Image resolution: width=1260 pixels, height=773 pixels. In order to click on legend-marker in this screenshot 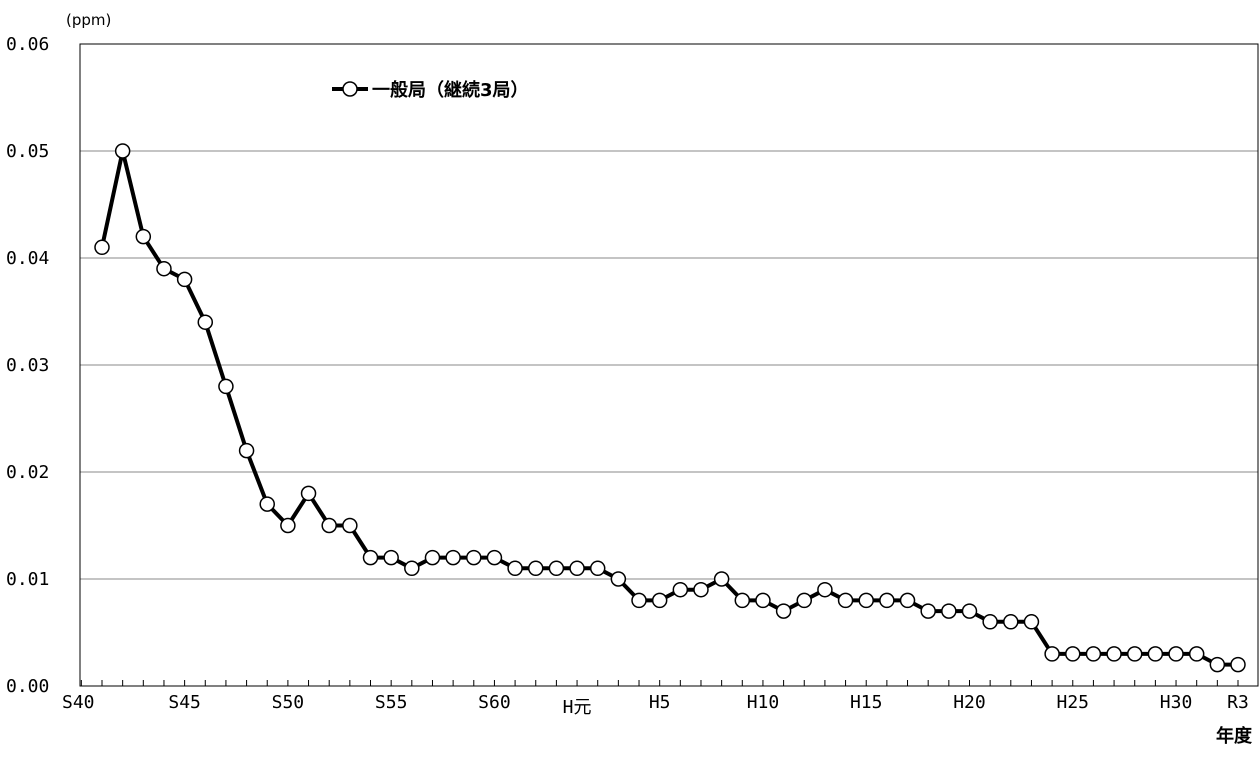, I will do `click(350, 89)`.